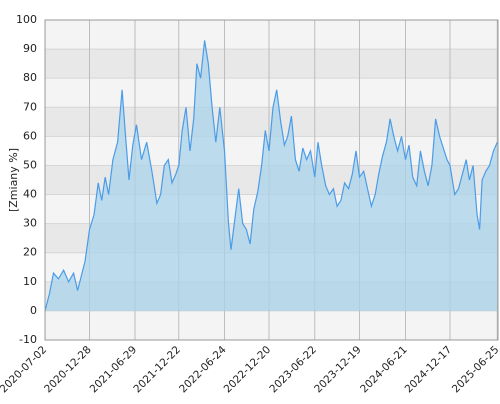 The height and width of the screenshot is (404, 500). I want to click on y-tick-label: -10, so click(28, 339).